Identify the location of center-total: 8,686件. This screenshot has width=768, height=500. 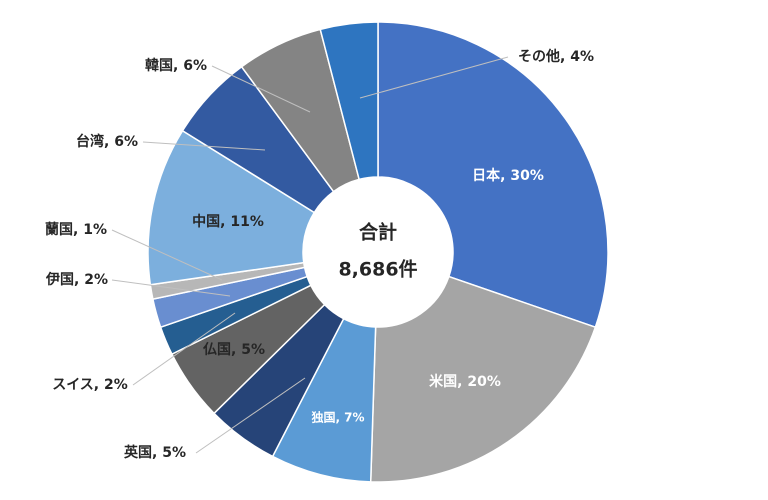
(377, 269).